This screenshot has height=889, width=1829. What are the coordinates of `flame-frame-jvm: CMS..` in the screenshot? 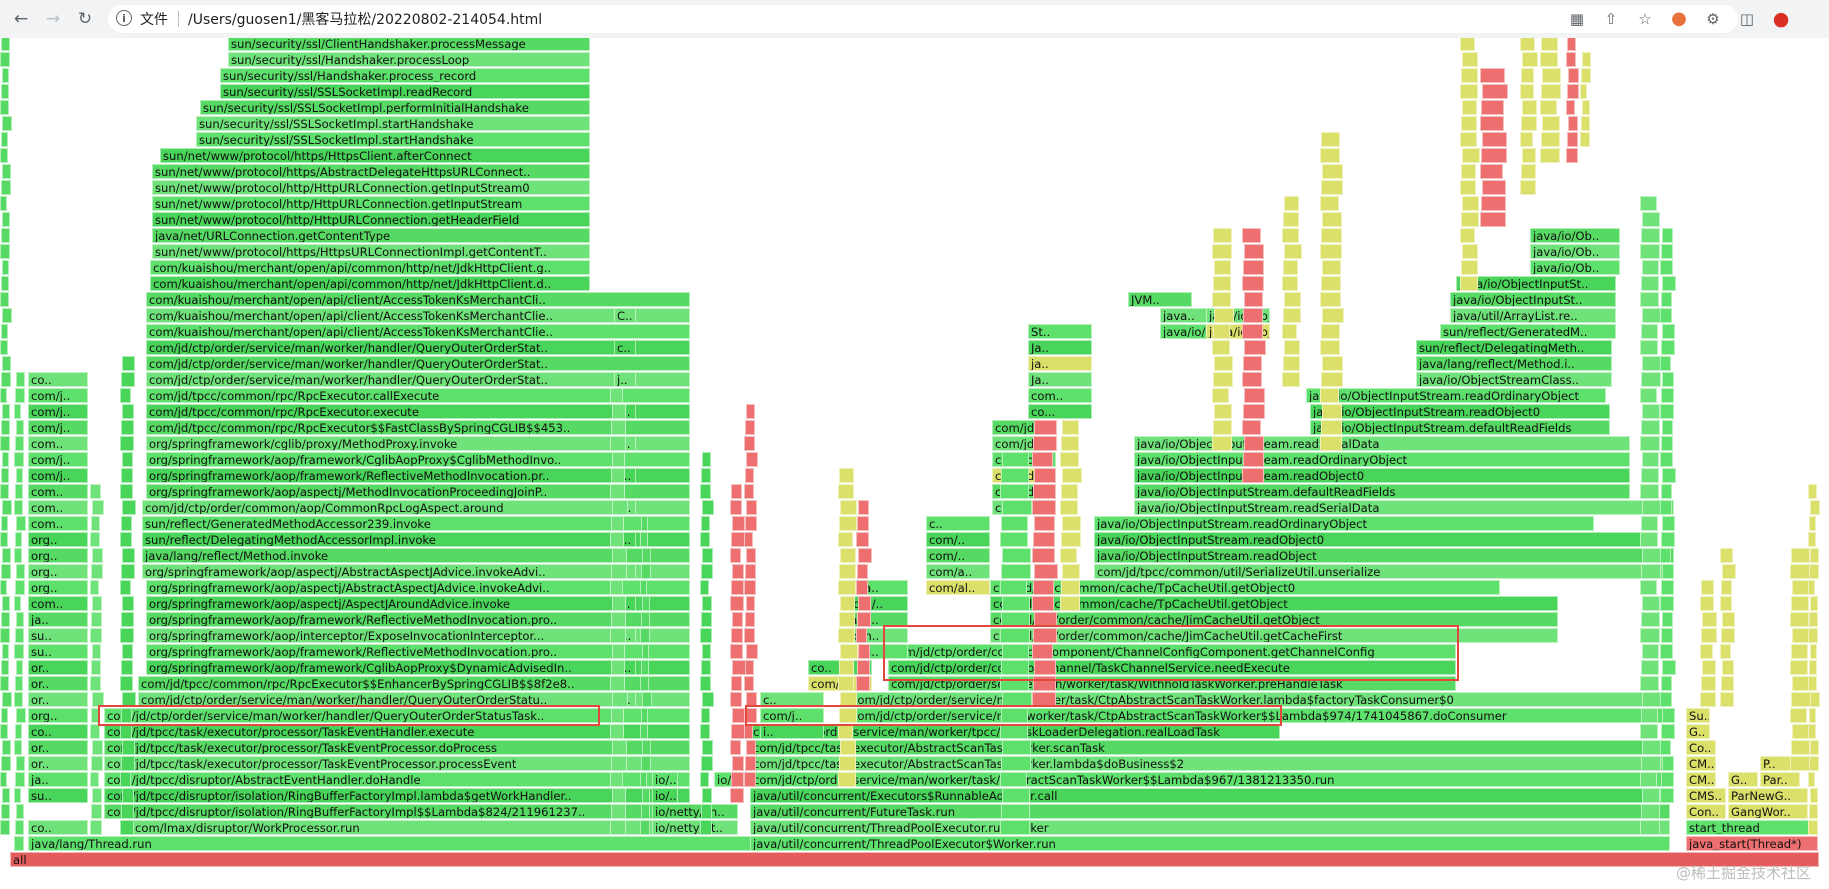 It's located at (1706, 795).